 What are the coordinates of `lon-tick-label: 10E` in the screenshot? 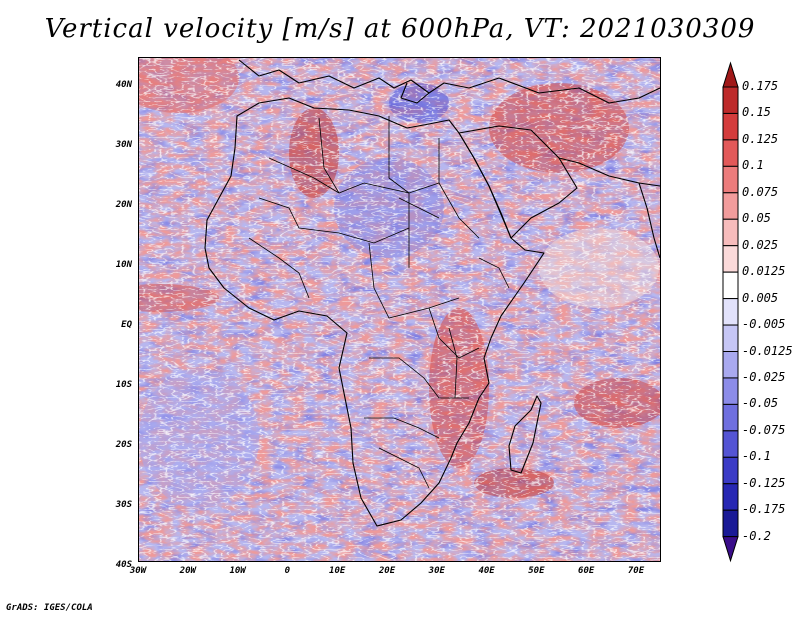 It's located at (337, 571).